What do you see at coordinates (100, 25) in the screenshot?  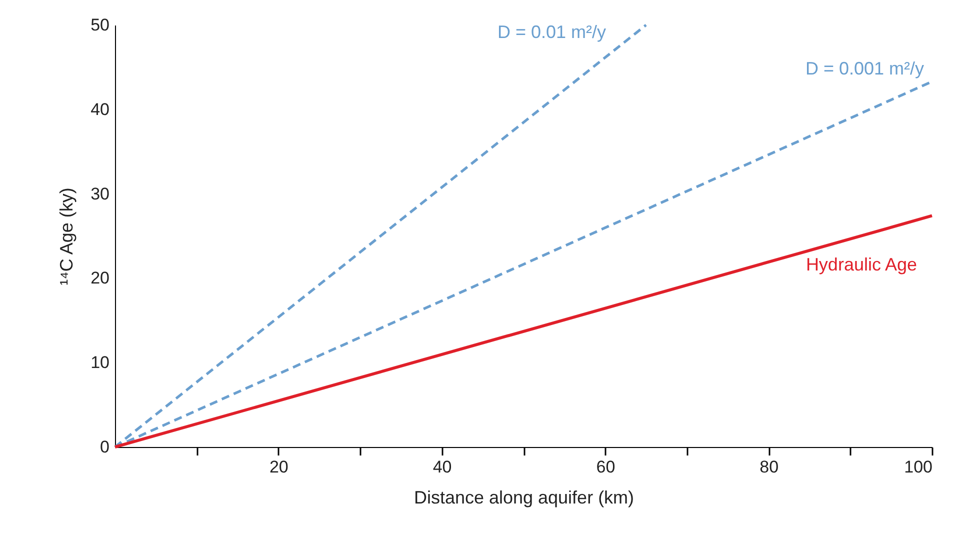 I see `y-tick-label: 50` at bounding box center [100, 25].